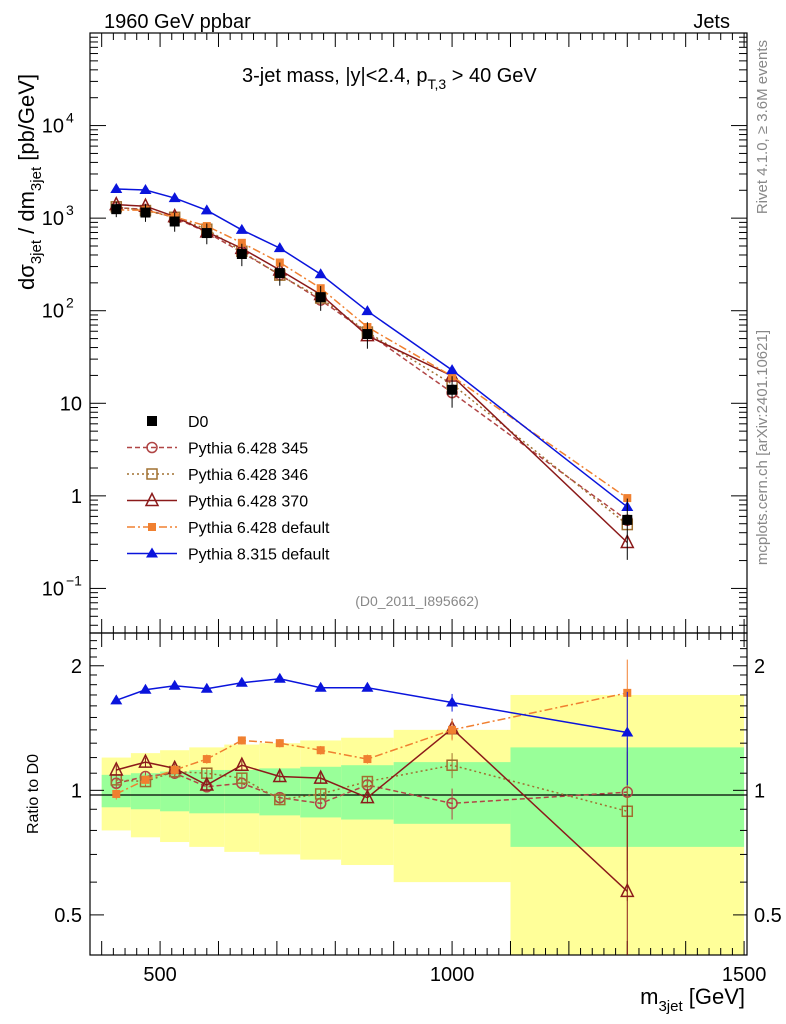 The width and height of the screenshot is (786, 1024). Describe the element at coordinates (649, 996) in the screenshot. I see `xlabel-main: m` at that location.